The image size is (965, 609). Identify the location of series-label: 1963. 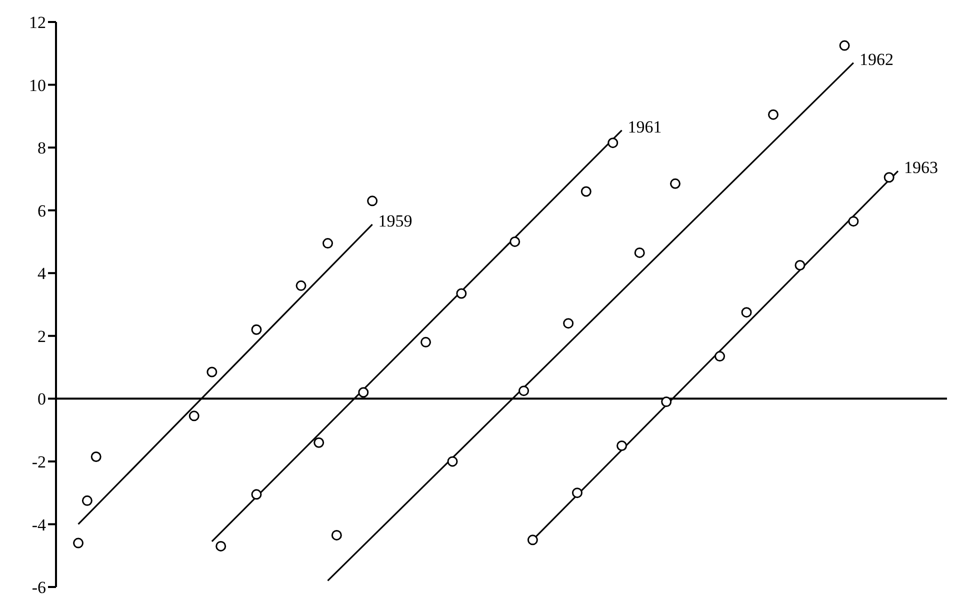
(921, 168).